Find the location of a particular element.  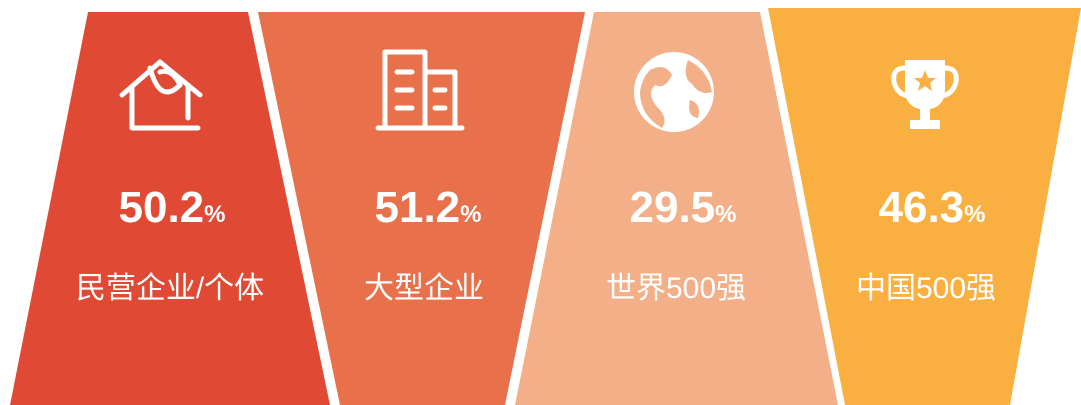

value-number: 29.5 is located at coordinates (673, 207).